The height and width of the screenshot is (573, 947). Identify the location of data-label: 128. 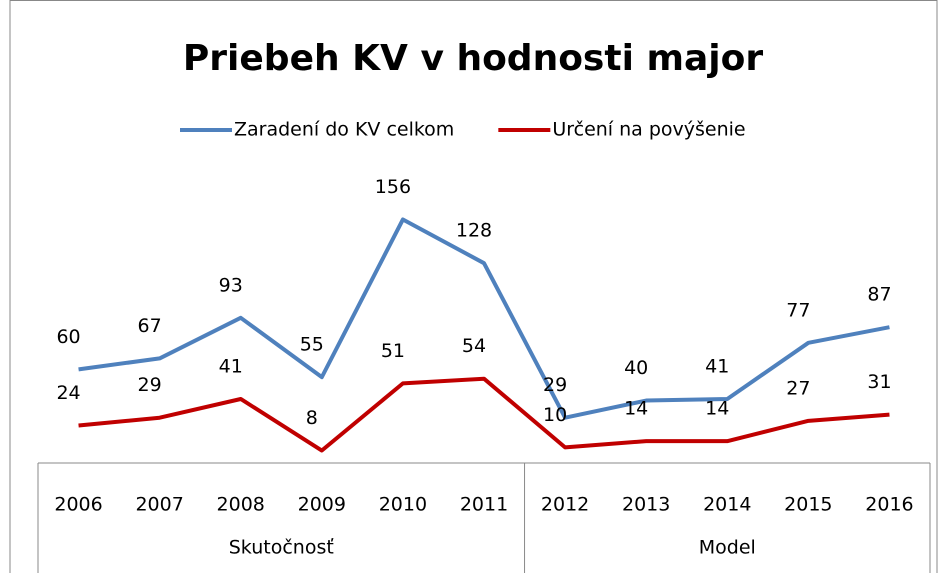
(474, 231).